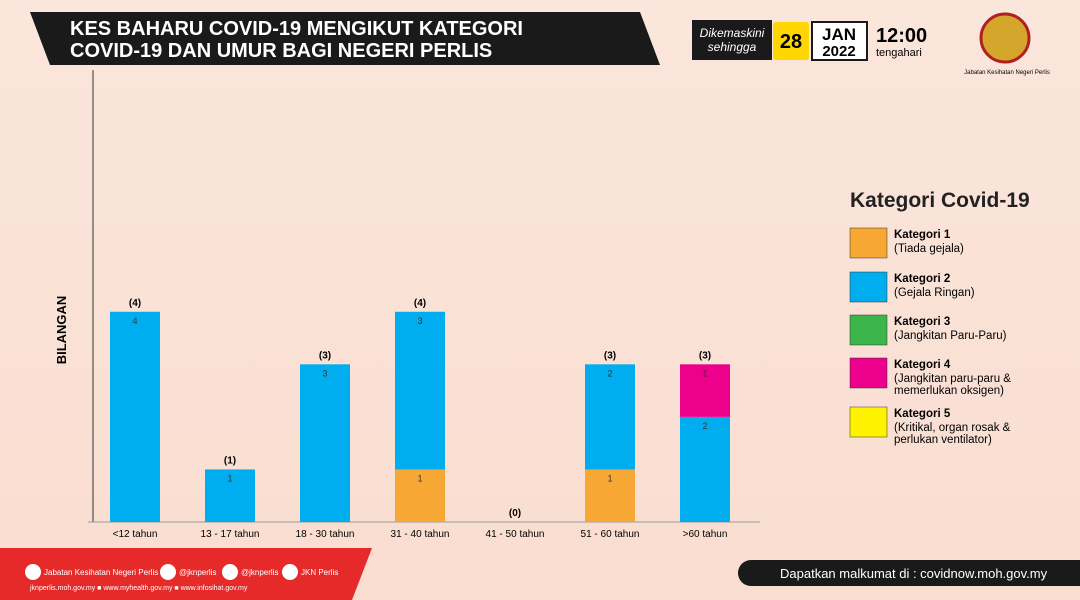 This screenshot has height=600, width=1080. I want to click on day-box, so click(791, 41).